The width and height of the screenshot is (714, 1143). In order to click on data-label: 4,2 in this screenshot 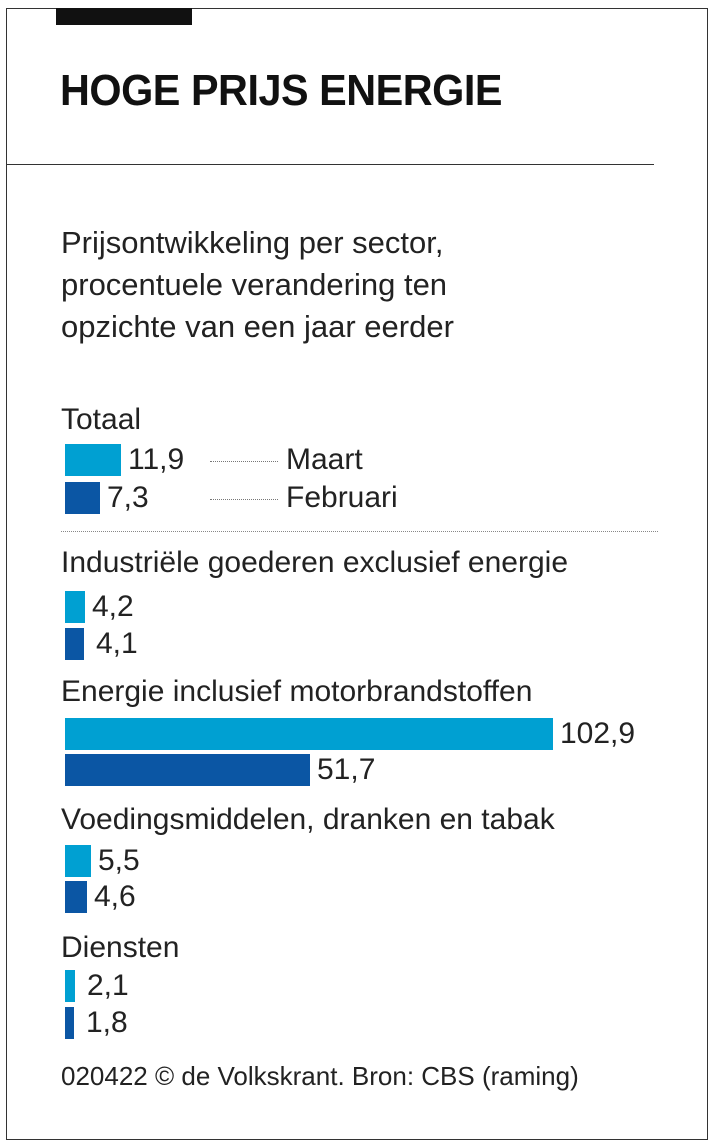, I will do `click(113, 606)`.